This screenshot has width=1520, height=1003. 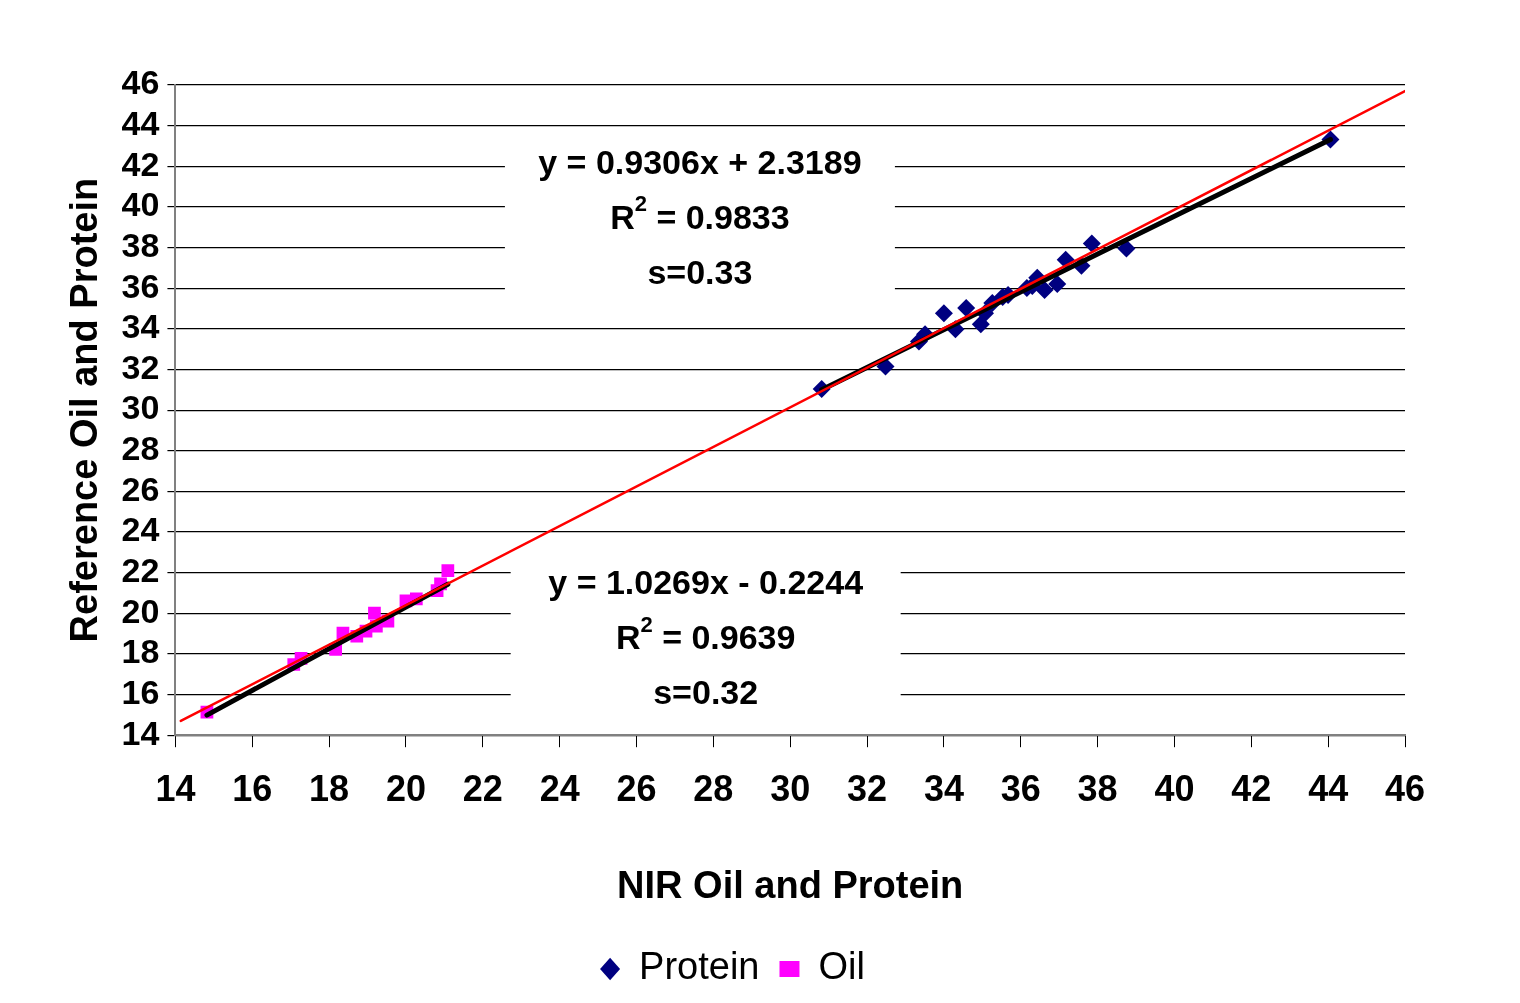 I want to click on annotation: s=0.32, so click(x=706, y=692).